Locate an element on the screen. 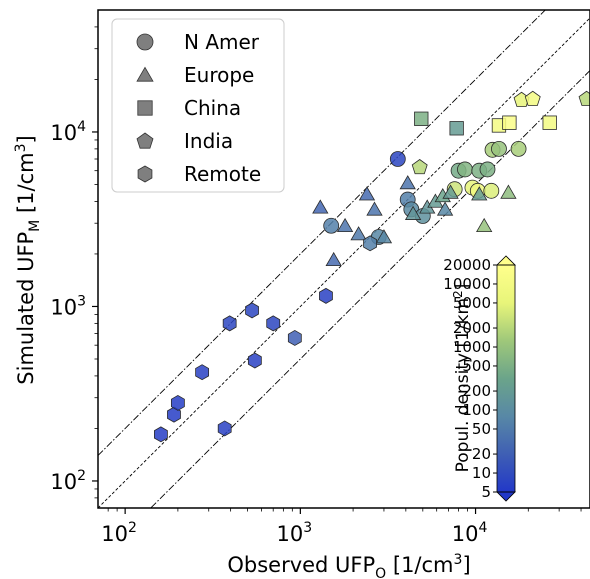  x-tick-label: 10³ is located at coordinates (295, 533).